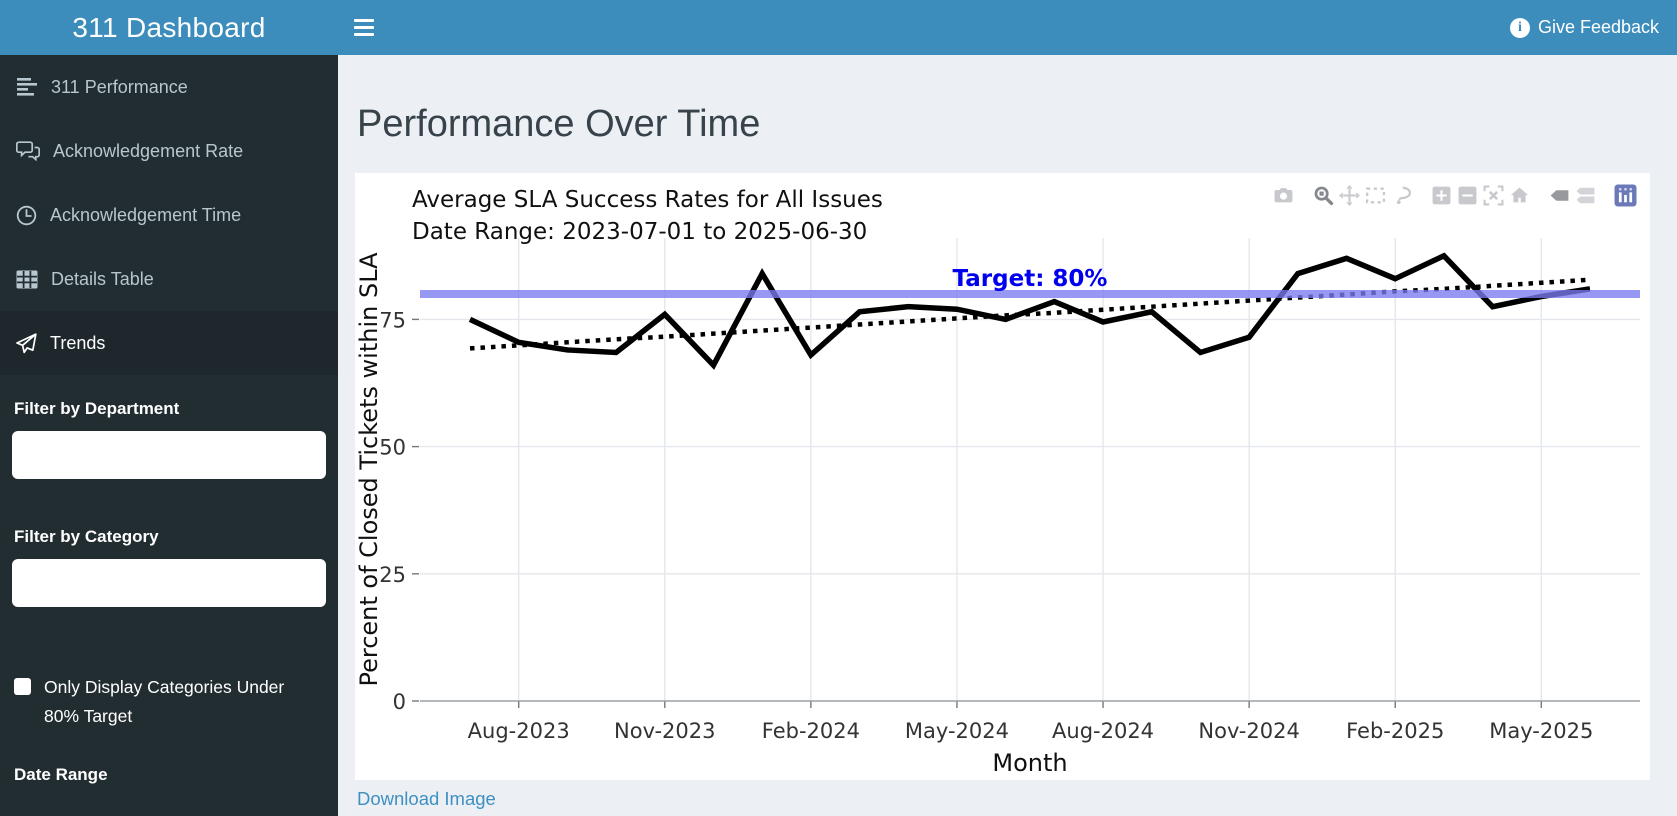 This screenshot has height=816, width=1677. What do you see at coordinates (1467, 195) in the screenshot?
I see `zoom-out-icon` at bounding box center [1467, 195].